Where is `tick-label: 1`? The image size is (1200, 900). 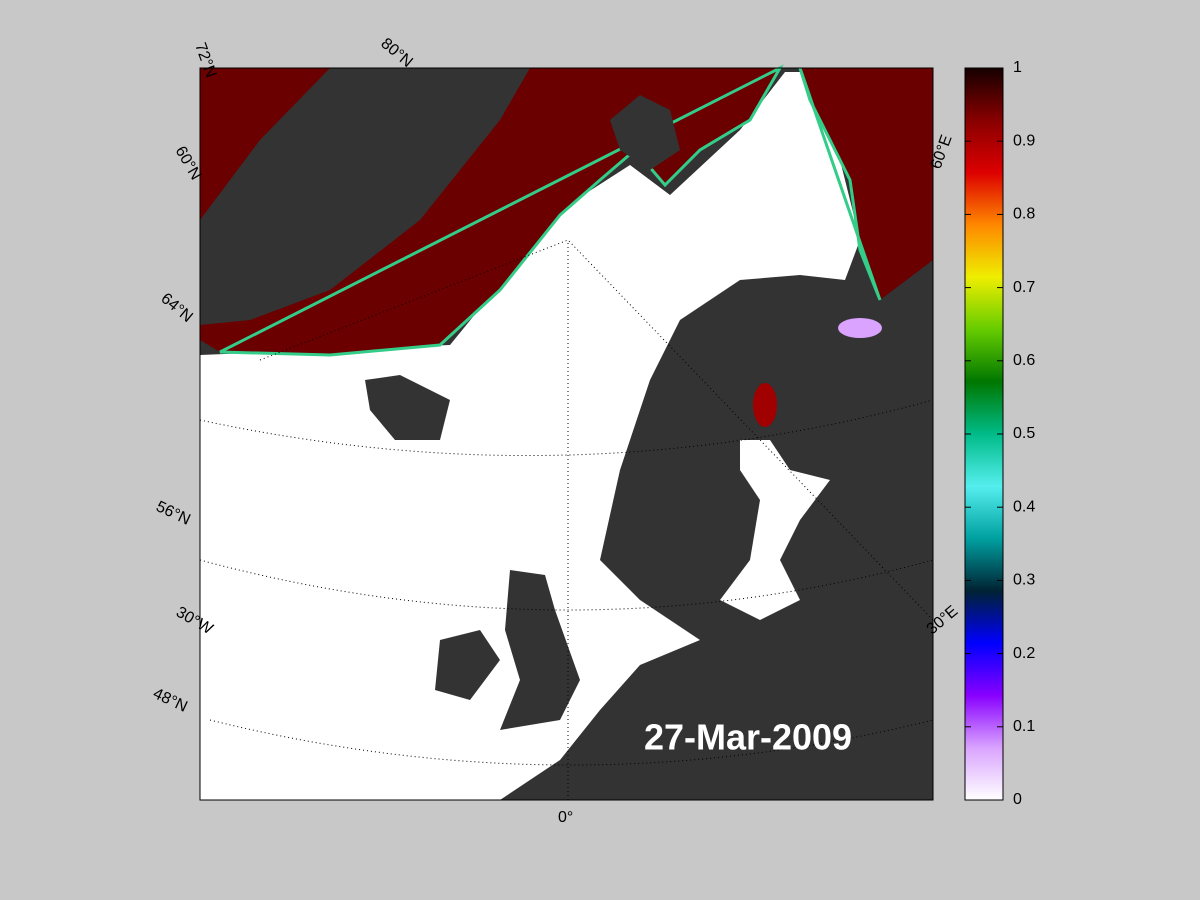
tick-label: 1 is located at coordinates (1017, 67).